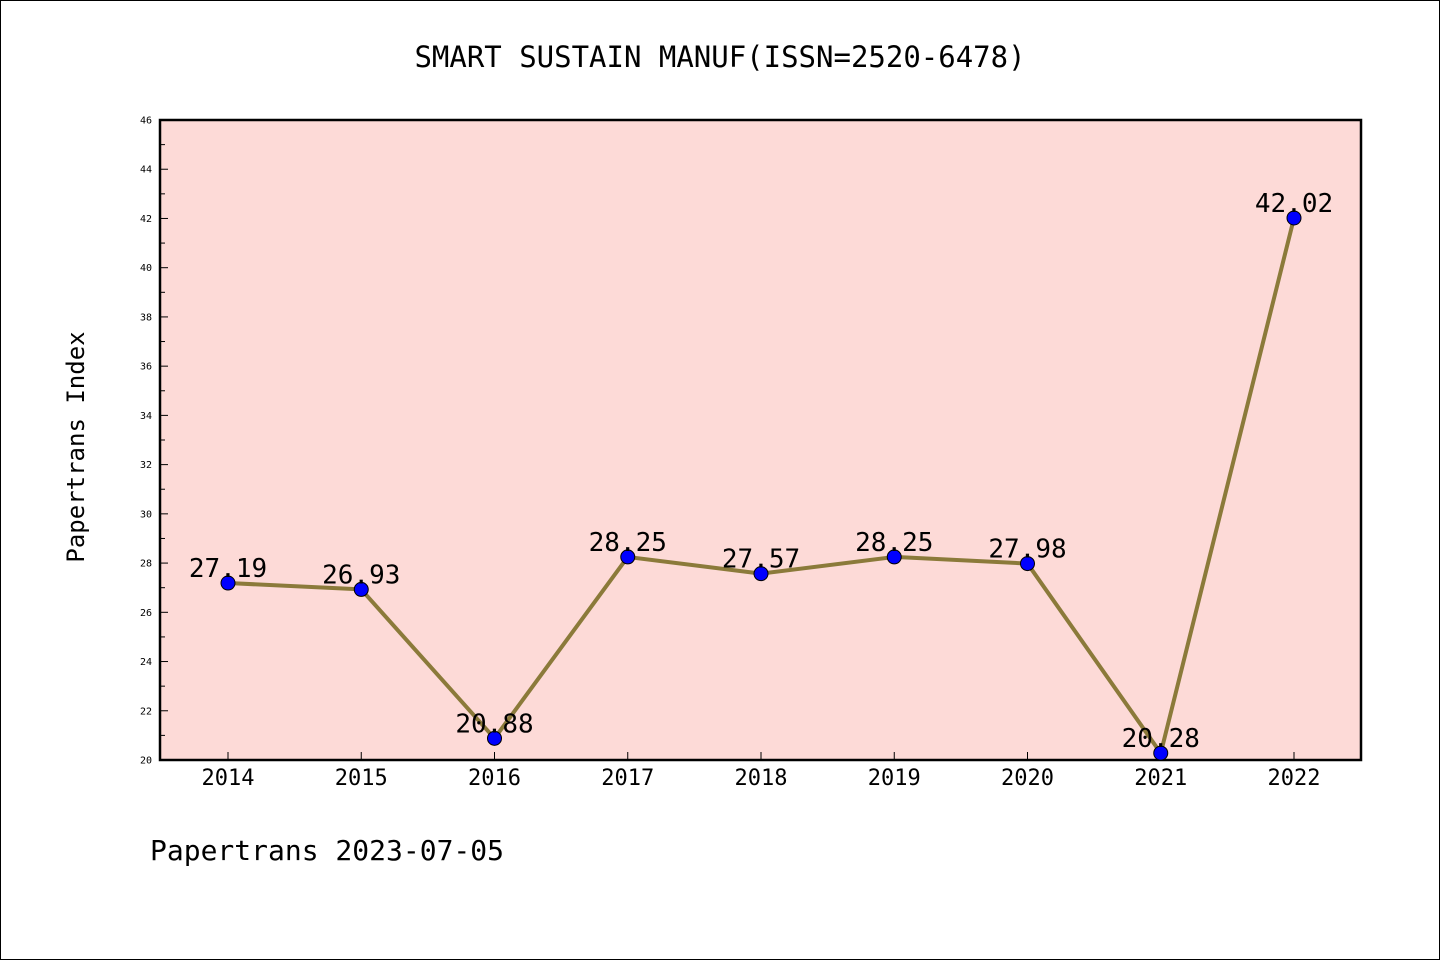 This screenshot has height=960, width=1440. Describe the element at coordinates (719, 57) in the screenshot. I see `chart-title: SMART SUSTAIN MANUF(ISSN=2520-6478)` at that location.